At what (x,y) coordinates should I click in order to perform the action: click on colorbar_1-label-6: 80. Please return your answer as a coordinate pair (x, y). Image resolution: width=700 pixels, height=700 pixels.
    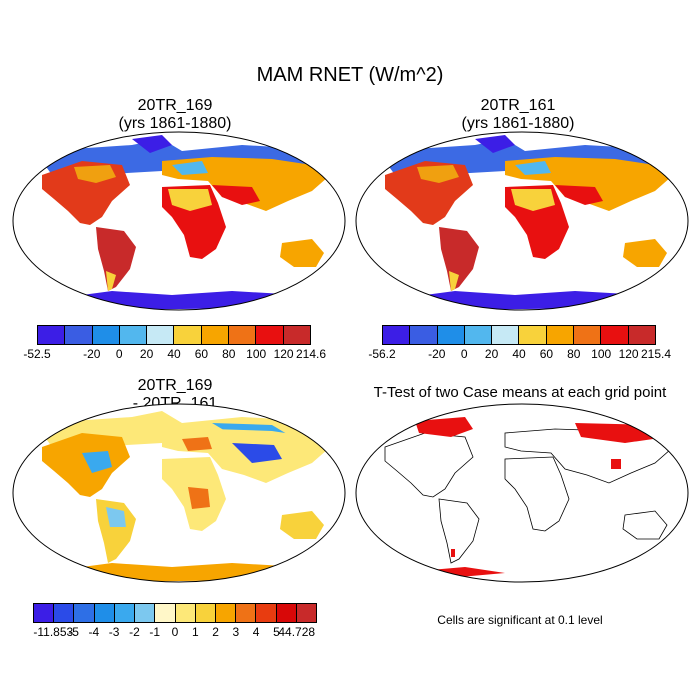
    Looking at the image, I should click on (229, 354).